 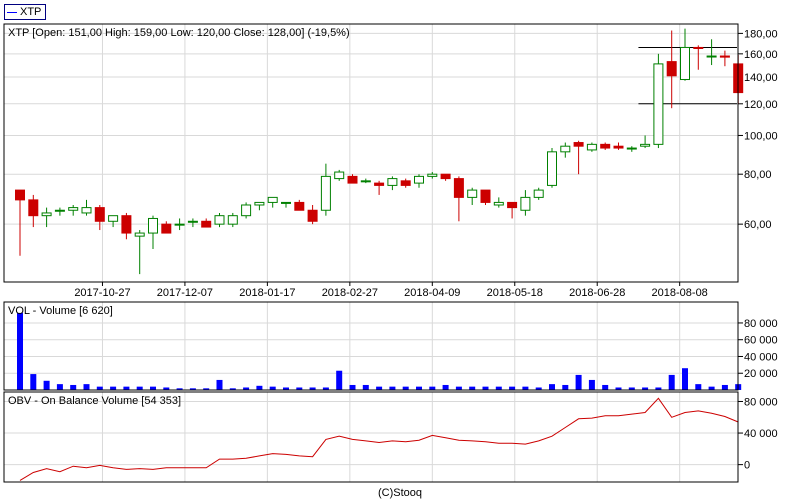 What do you see at coordinates (185, 293) in the screenshot?
I see `x-tick-label: 2017-12-07` at bounding box center [185, 293].